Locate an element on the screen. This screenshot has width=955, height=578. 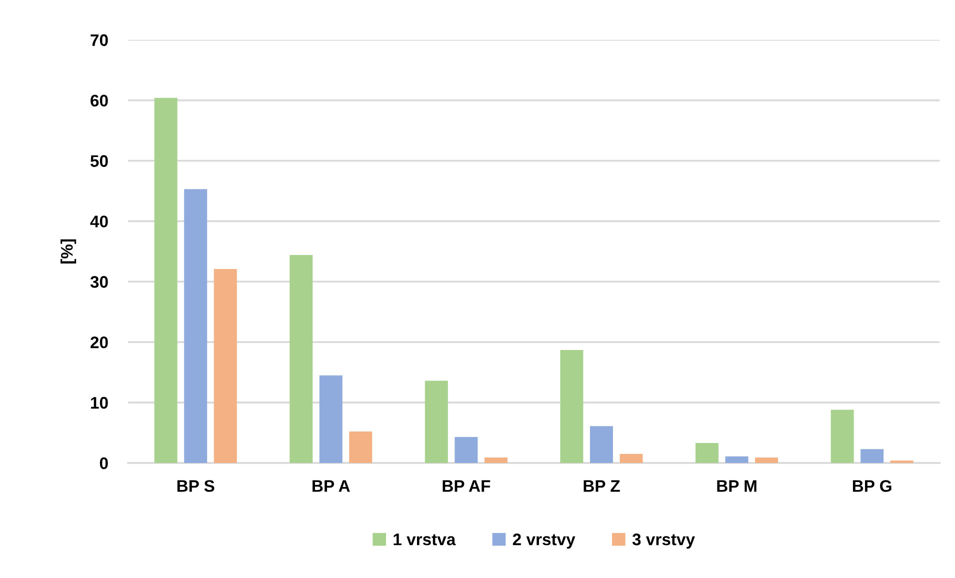
legend-label: 3 vrstvy is located at coordinates (663, 541).